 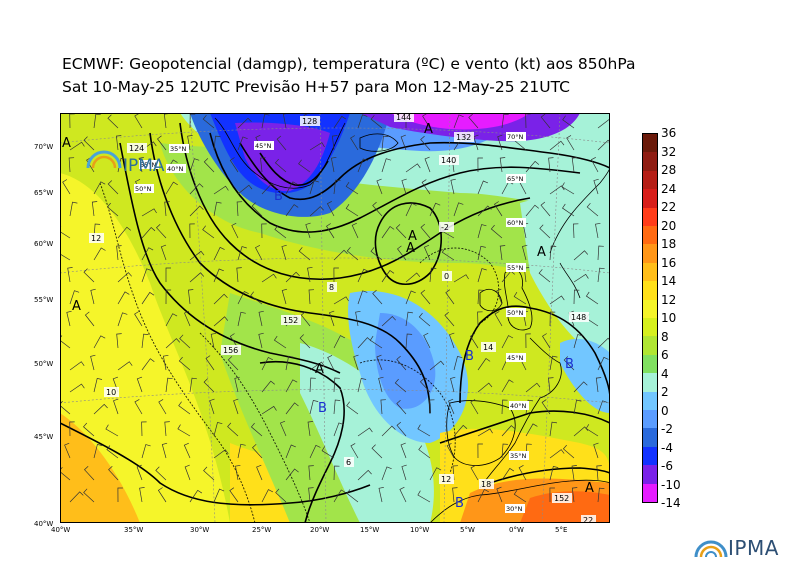 I want to click on contour-label: 140, so click(x=449, y=160).